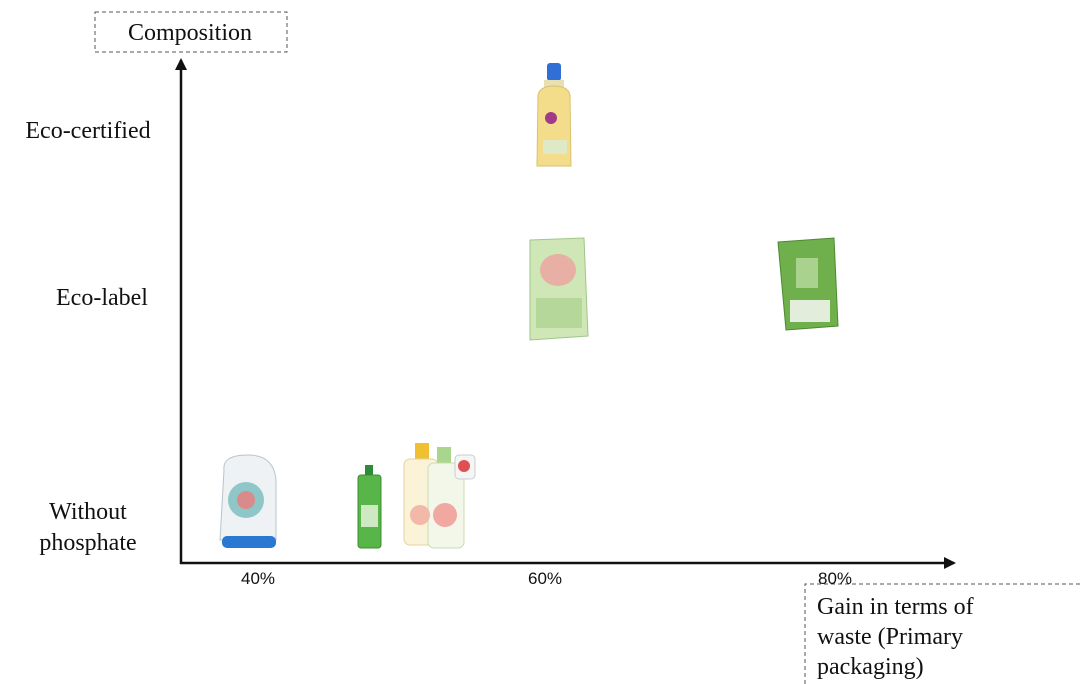  I want to click on y-label: Eco-certified, so click(87, 131).